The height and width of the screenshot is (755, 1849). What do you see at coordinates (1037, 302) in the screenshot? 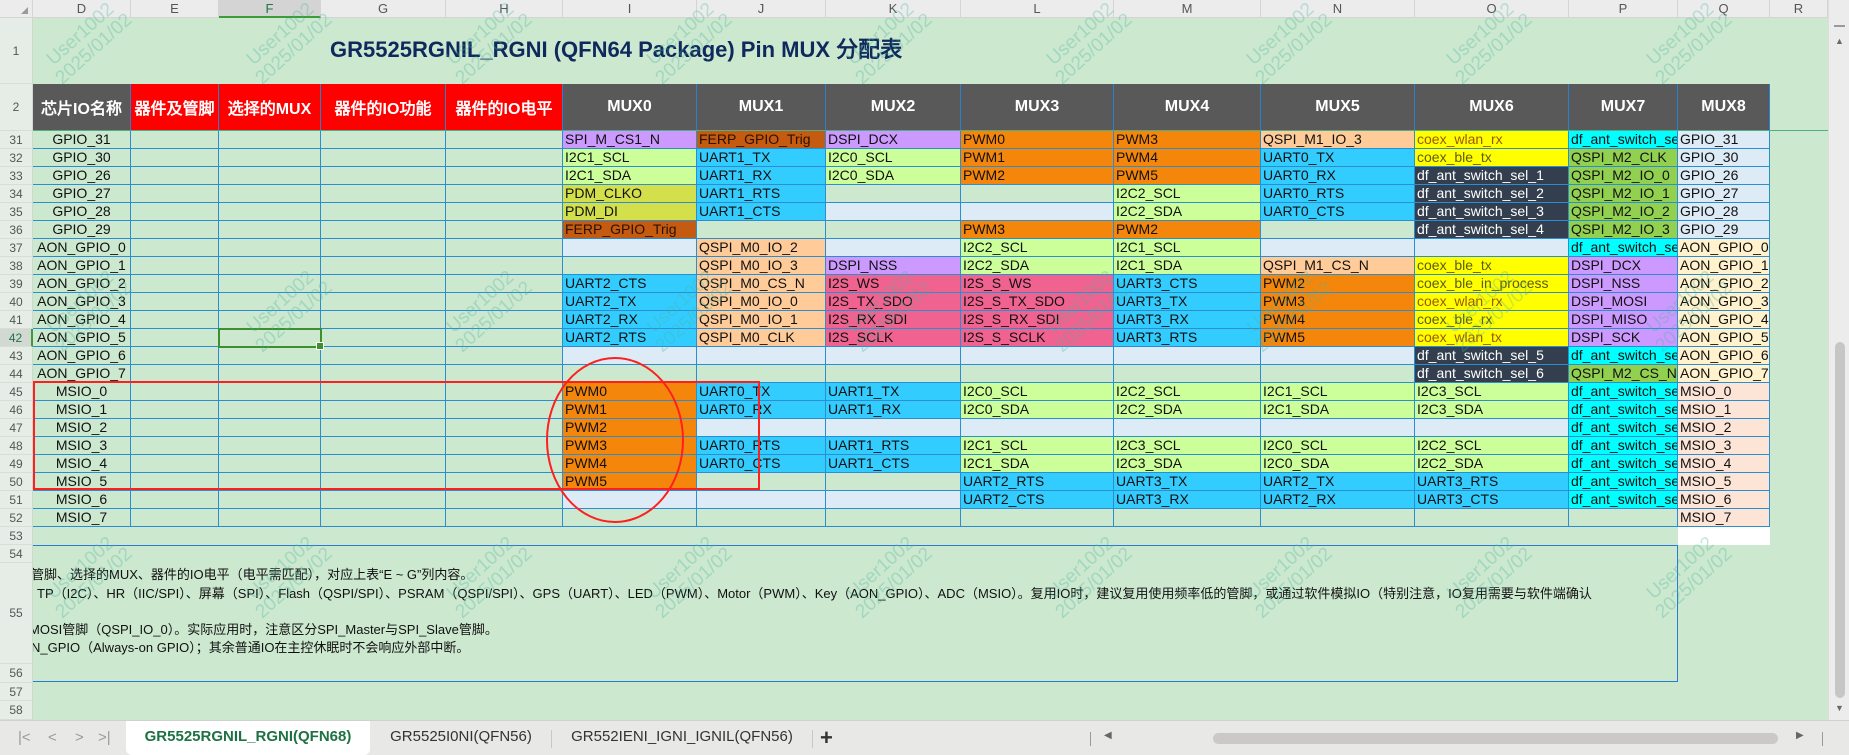
I see `mux3-cell: I2S_S_TX_SDO` at bounding box center [1037, 302].